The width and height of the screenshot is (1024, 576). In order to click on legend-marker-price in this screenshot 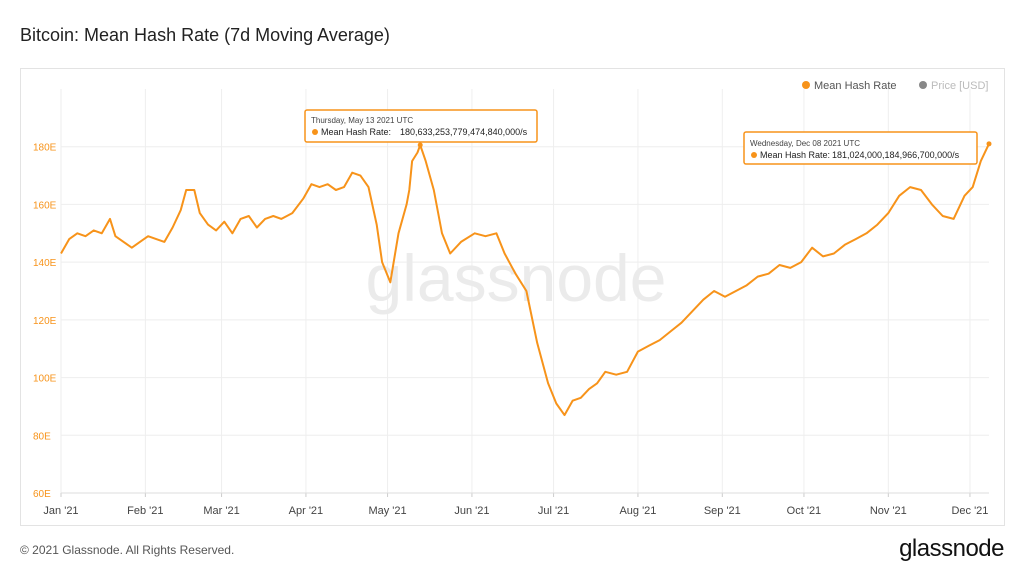, I will do `click(923, 85)`.